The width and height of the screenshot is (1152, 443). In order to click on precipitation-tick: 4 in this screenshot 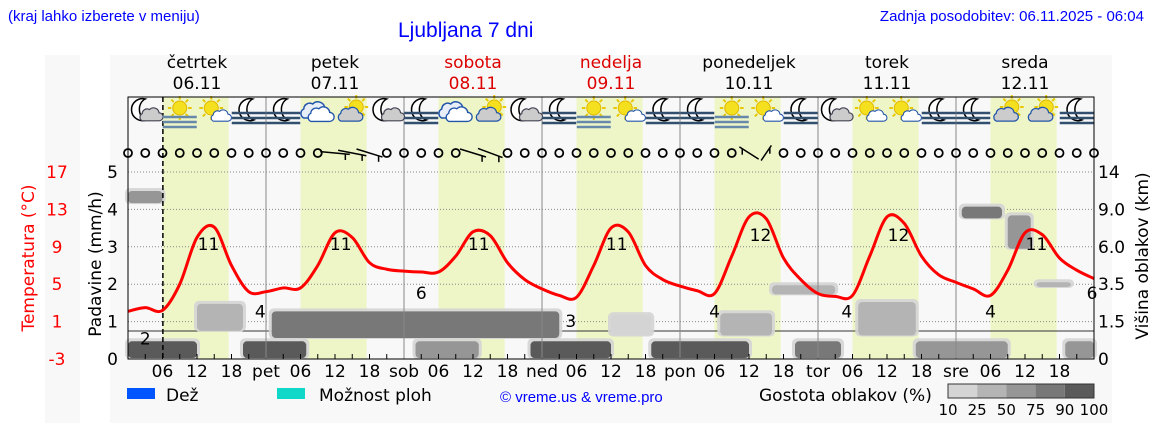, I will do `click(112, 210)`.